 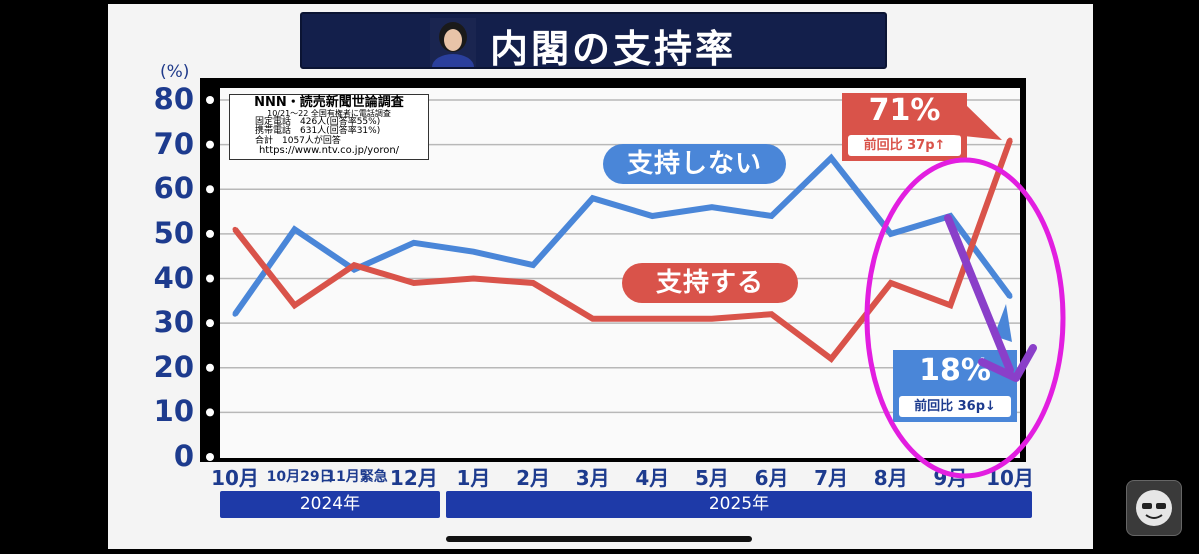 I want to click on x-tick-label: 4月, so click(x=652, y=478).